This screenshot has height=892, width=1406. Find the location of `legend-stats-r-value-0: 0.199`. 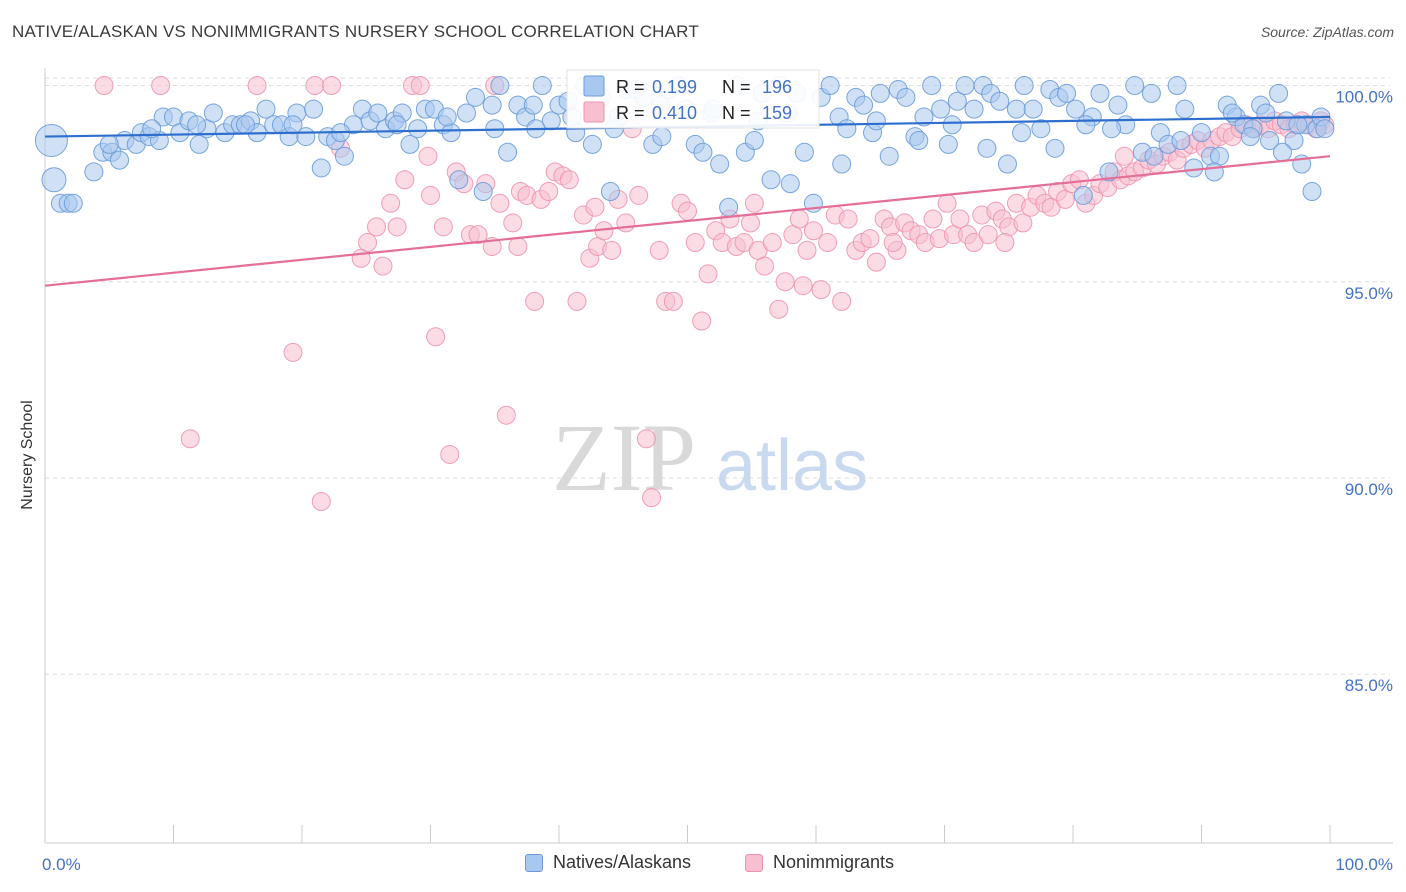

legend-stats-r-value-0: 0.199 is located at coordinates (674, 87).